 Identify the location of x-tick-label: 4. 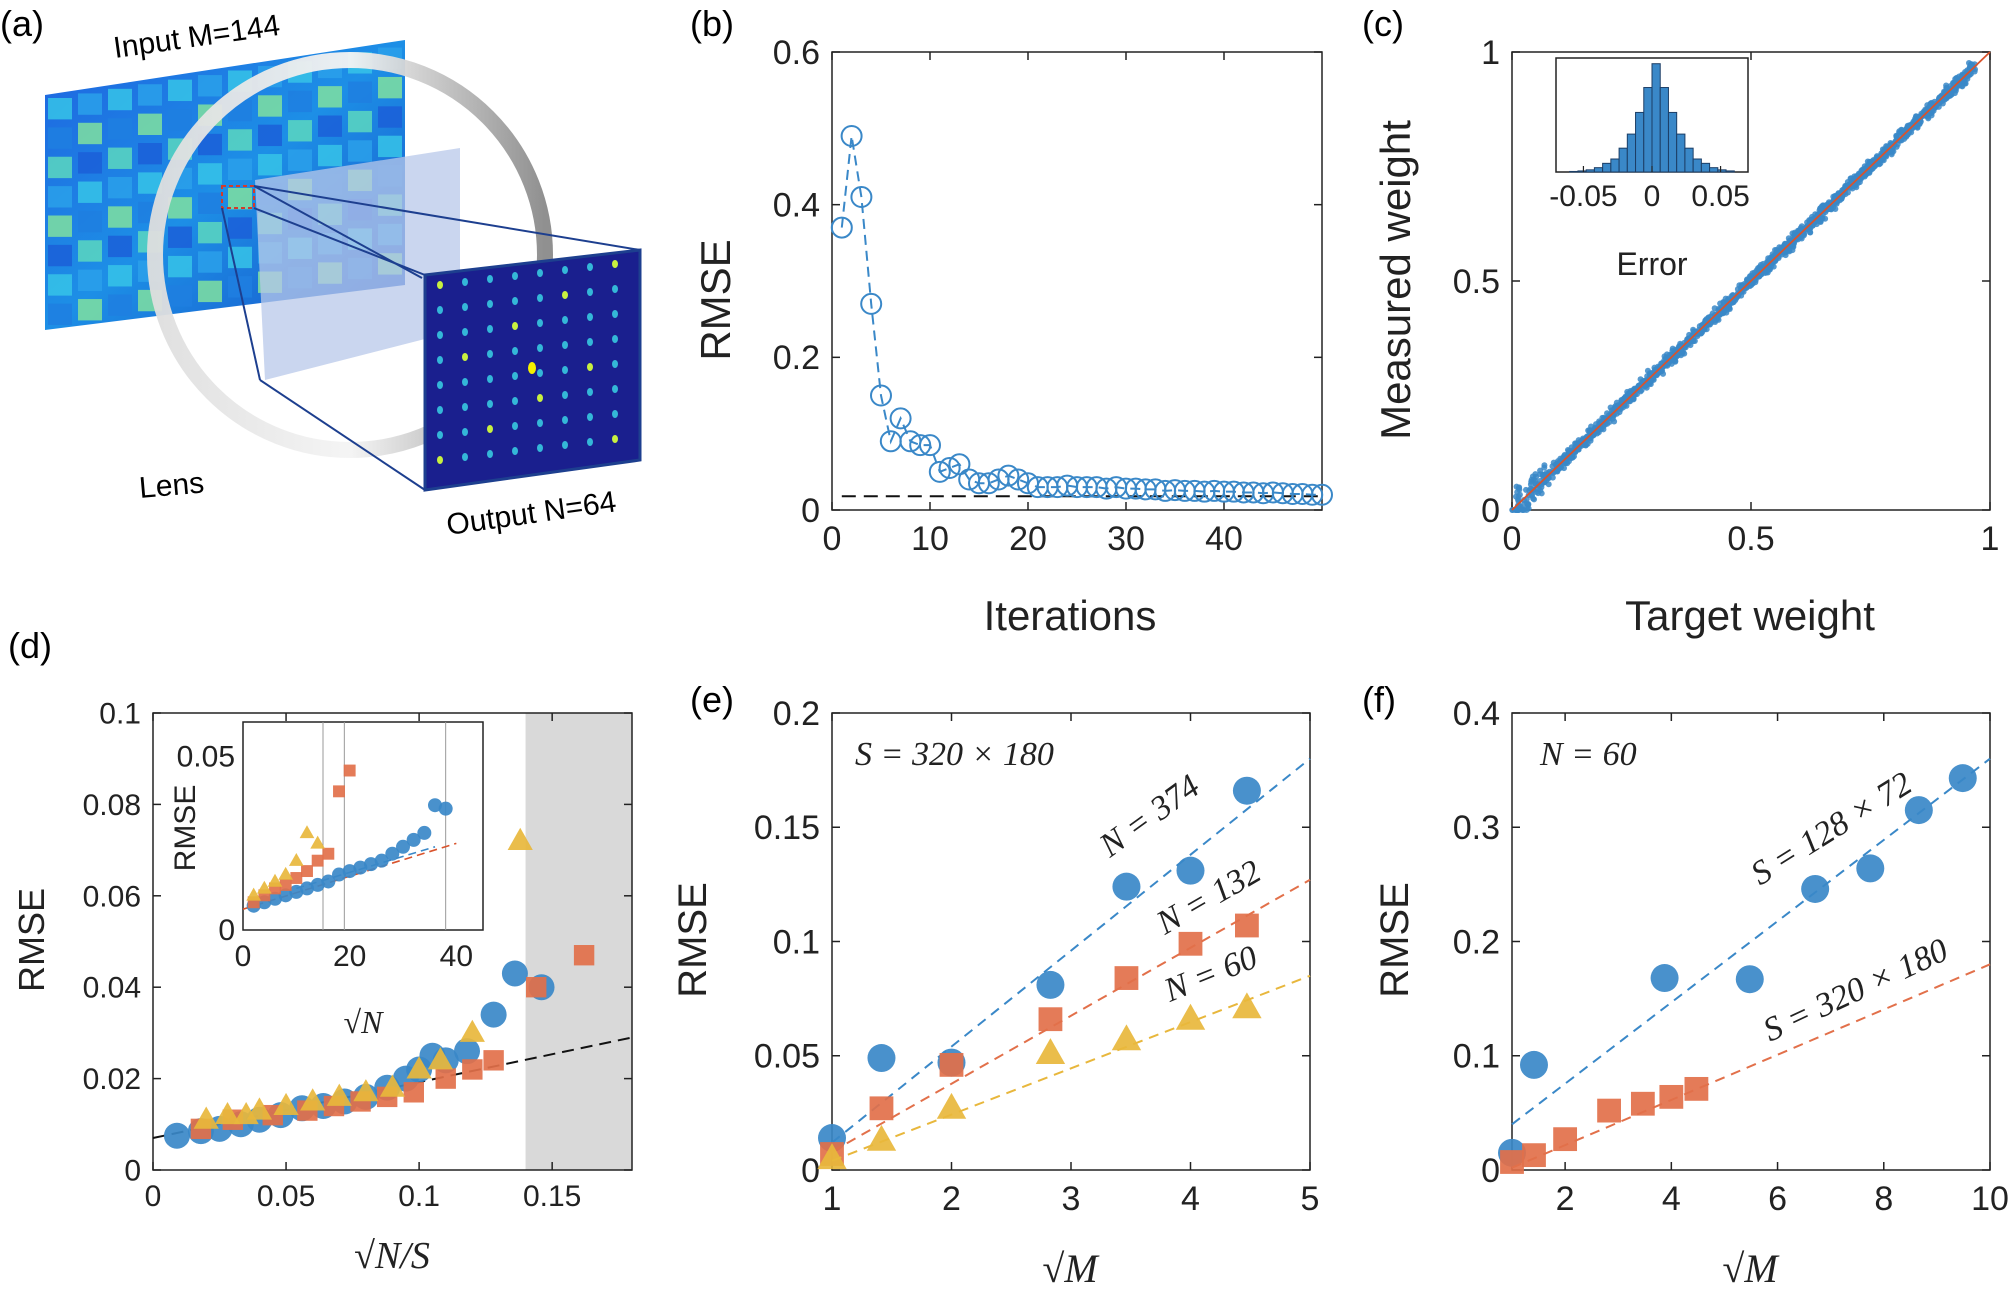
(1671, 1199).